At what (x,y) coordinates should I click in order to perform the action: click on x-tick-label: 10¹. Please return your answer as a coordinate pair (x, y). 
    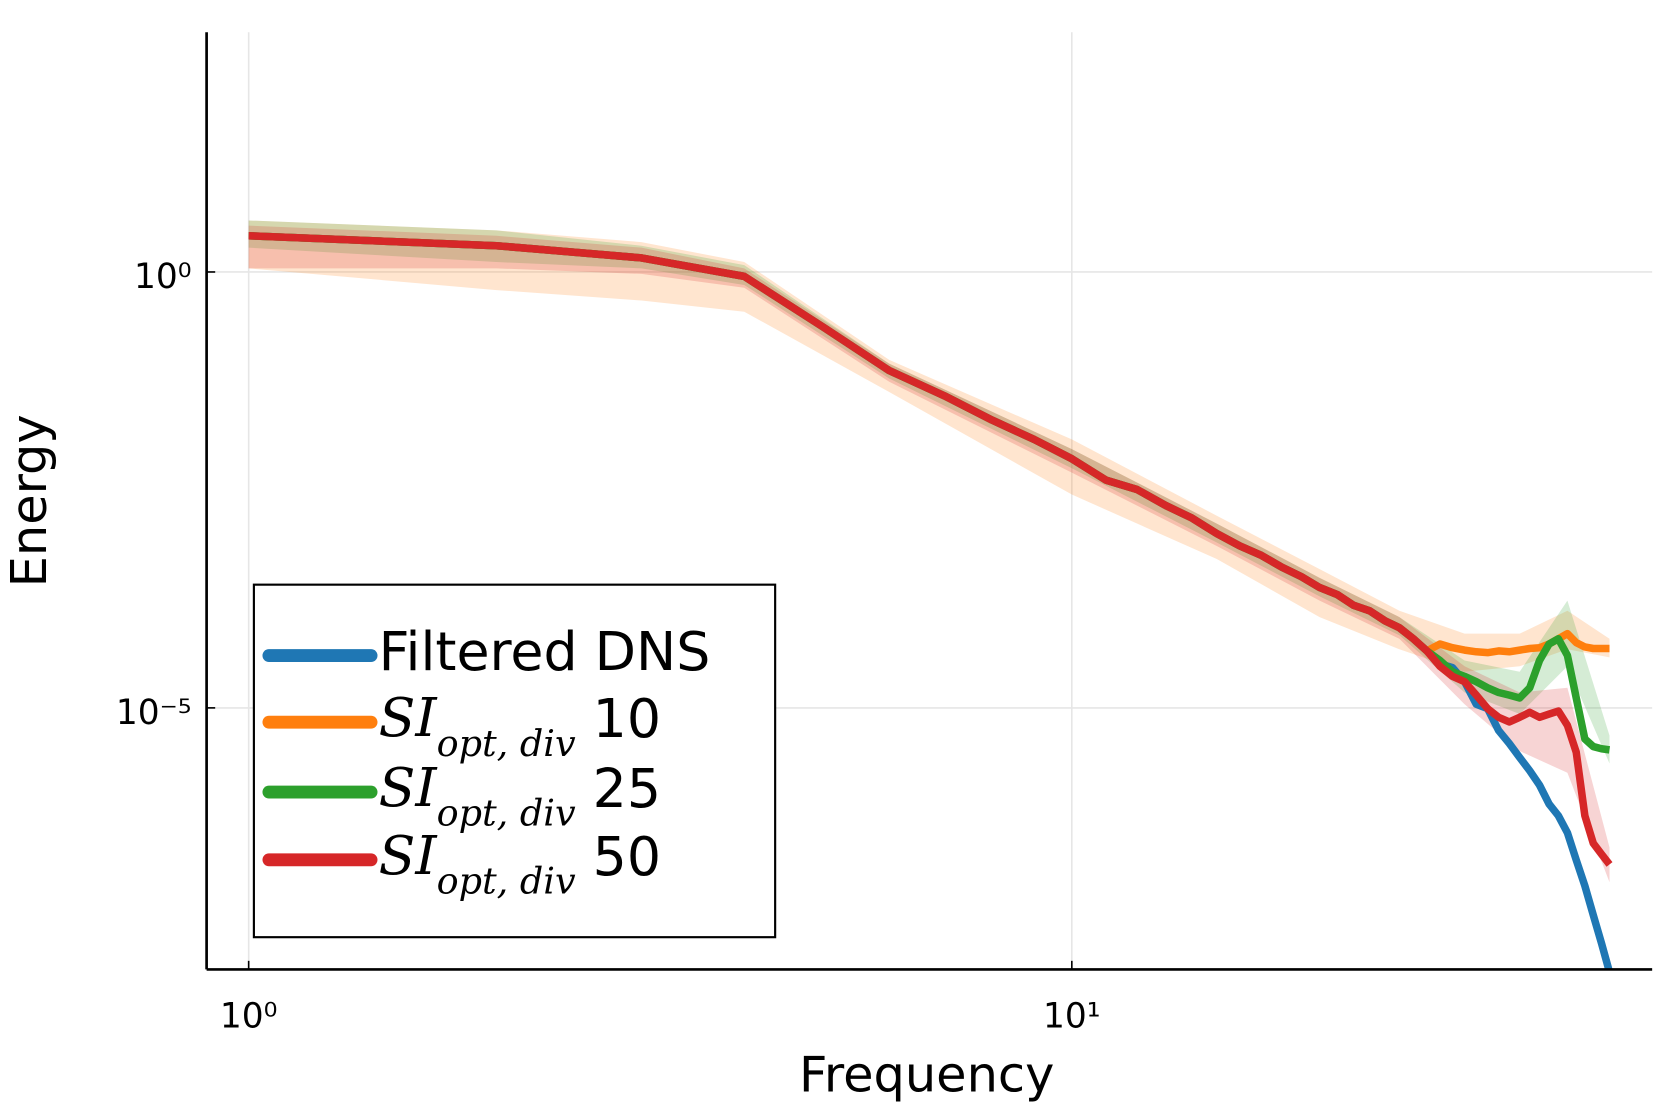
    Looking at the image, I should click on (1072, 1016).